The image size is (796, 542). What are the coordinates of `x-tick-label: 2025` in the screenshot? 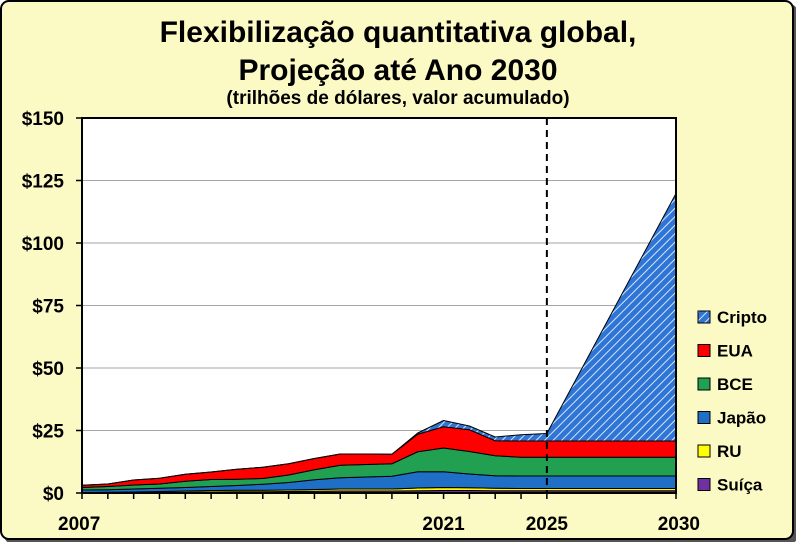 It's located at (547, 524).